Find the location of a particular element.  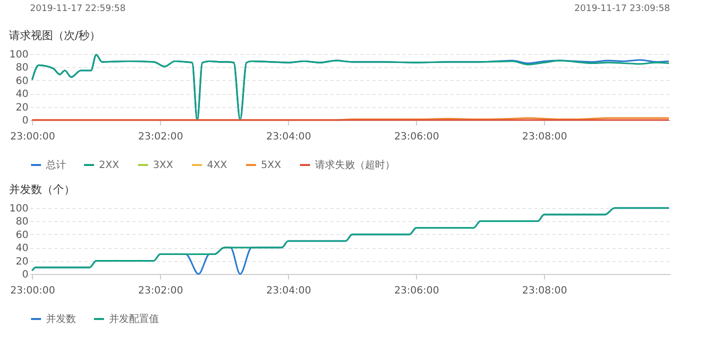

legend-label: 5XX is located at coordinates (271, 165).